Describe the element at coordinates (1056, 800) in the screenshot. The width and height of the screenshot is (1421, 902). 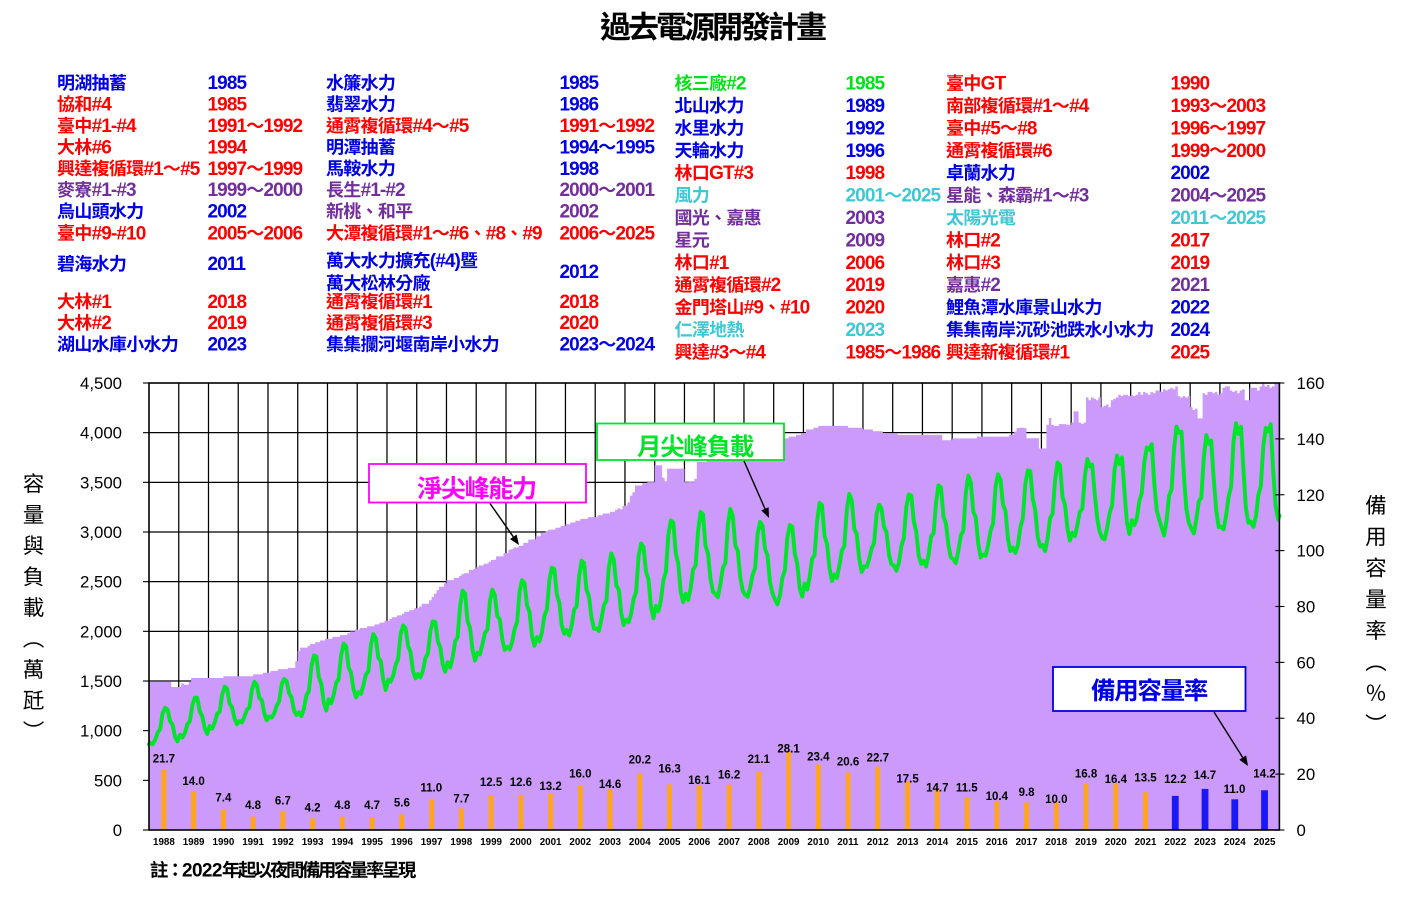
I see `svg-text: 10.0` at that location.